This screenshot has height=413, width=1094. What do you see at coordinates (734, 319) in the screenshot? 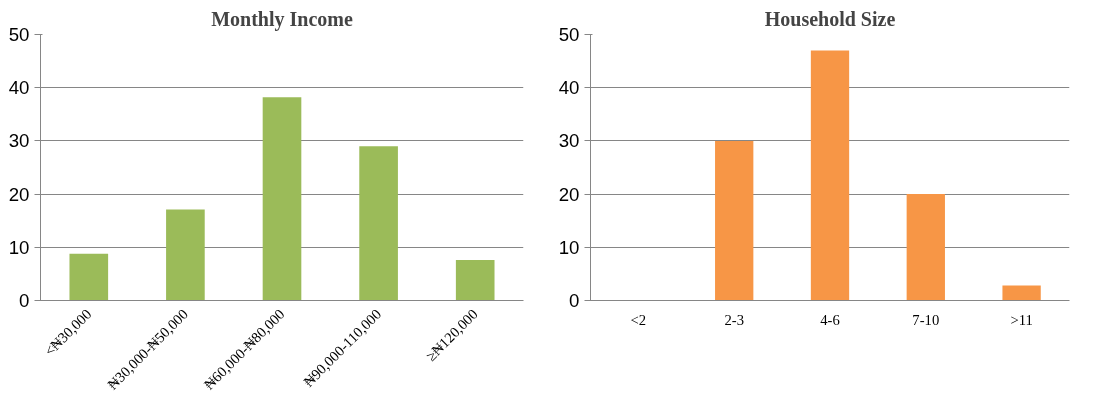
I see `x-tick-label: 2-3` at bounding box center [734, 319].